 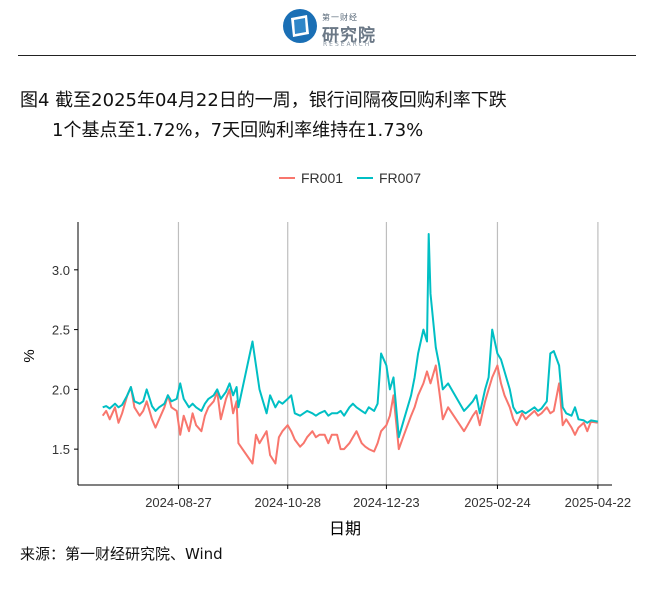 What do you see at coordinates (238, 130) in the screenshot?
I see `chart-title-line2: 1个基点至1.72%，7天回购利率维持在1.73%` at bounding box center [238, 130].